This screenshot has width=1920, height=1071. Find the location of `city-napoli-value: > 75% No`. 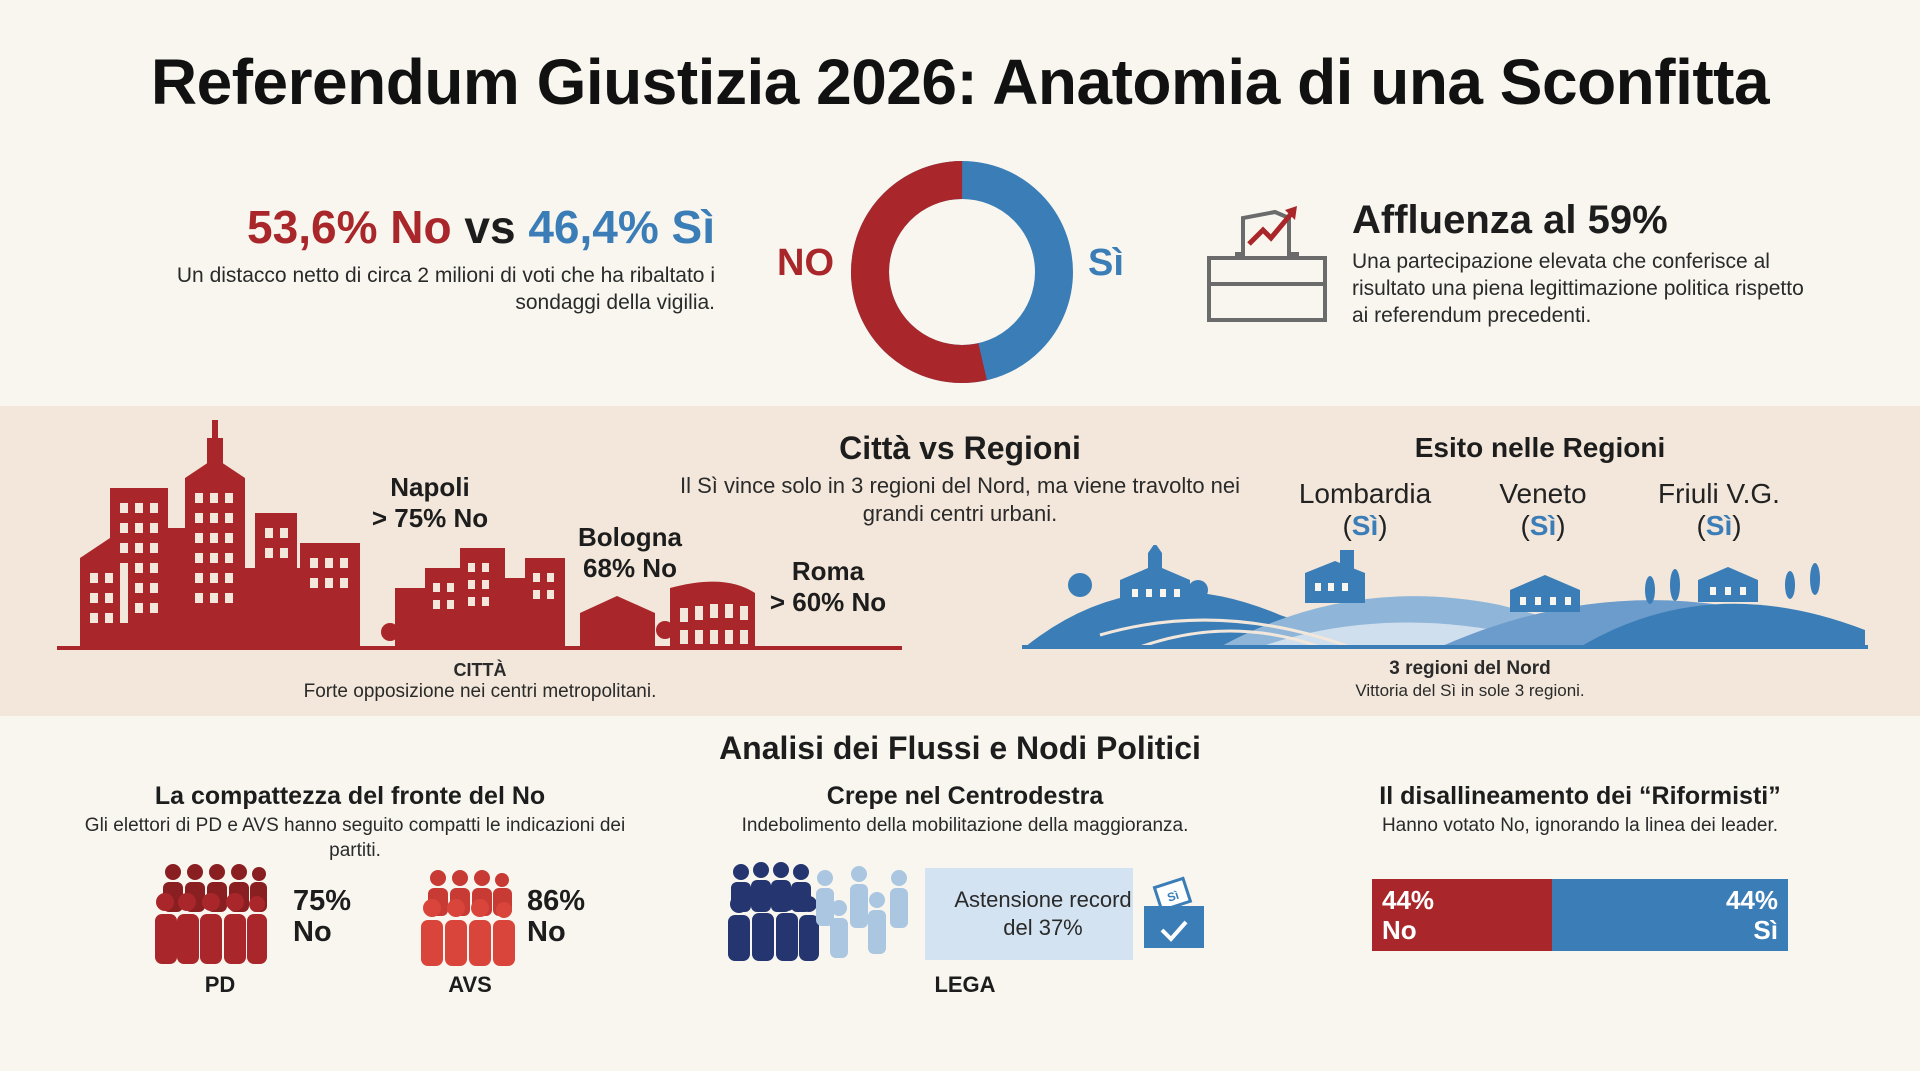

city-napoli-value: > 75% No is located at coordinates (430, 518).